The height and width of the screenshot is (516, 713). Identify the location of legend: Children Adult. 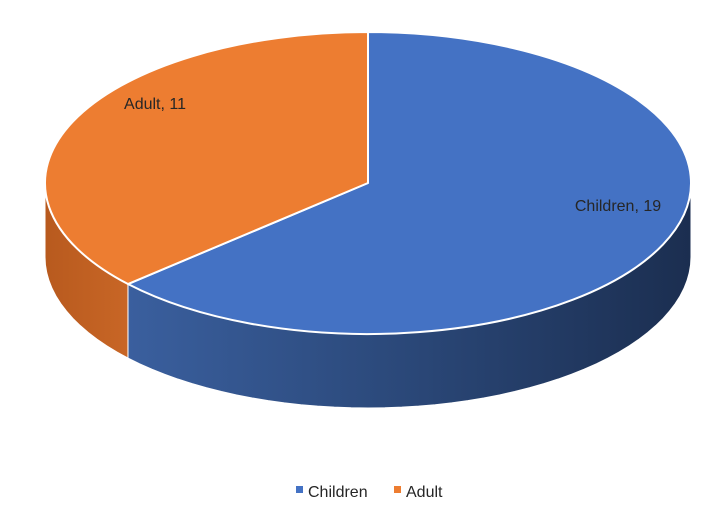
(369, 492).